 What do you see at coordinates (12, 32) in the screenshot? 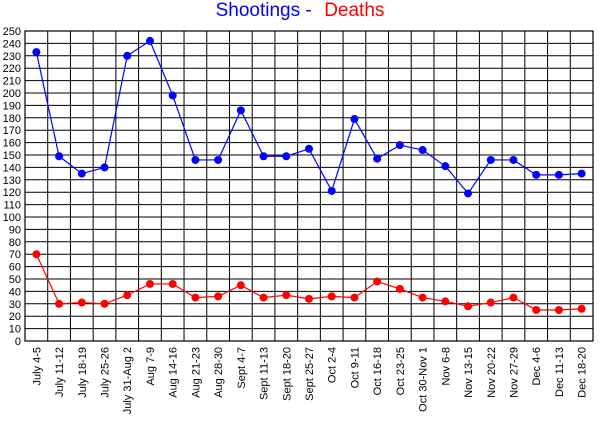
I see `y-tick-label: 250` at bounding box center [12, 32].